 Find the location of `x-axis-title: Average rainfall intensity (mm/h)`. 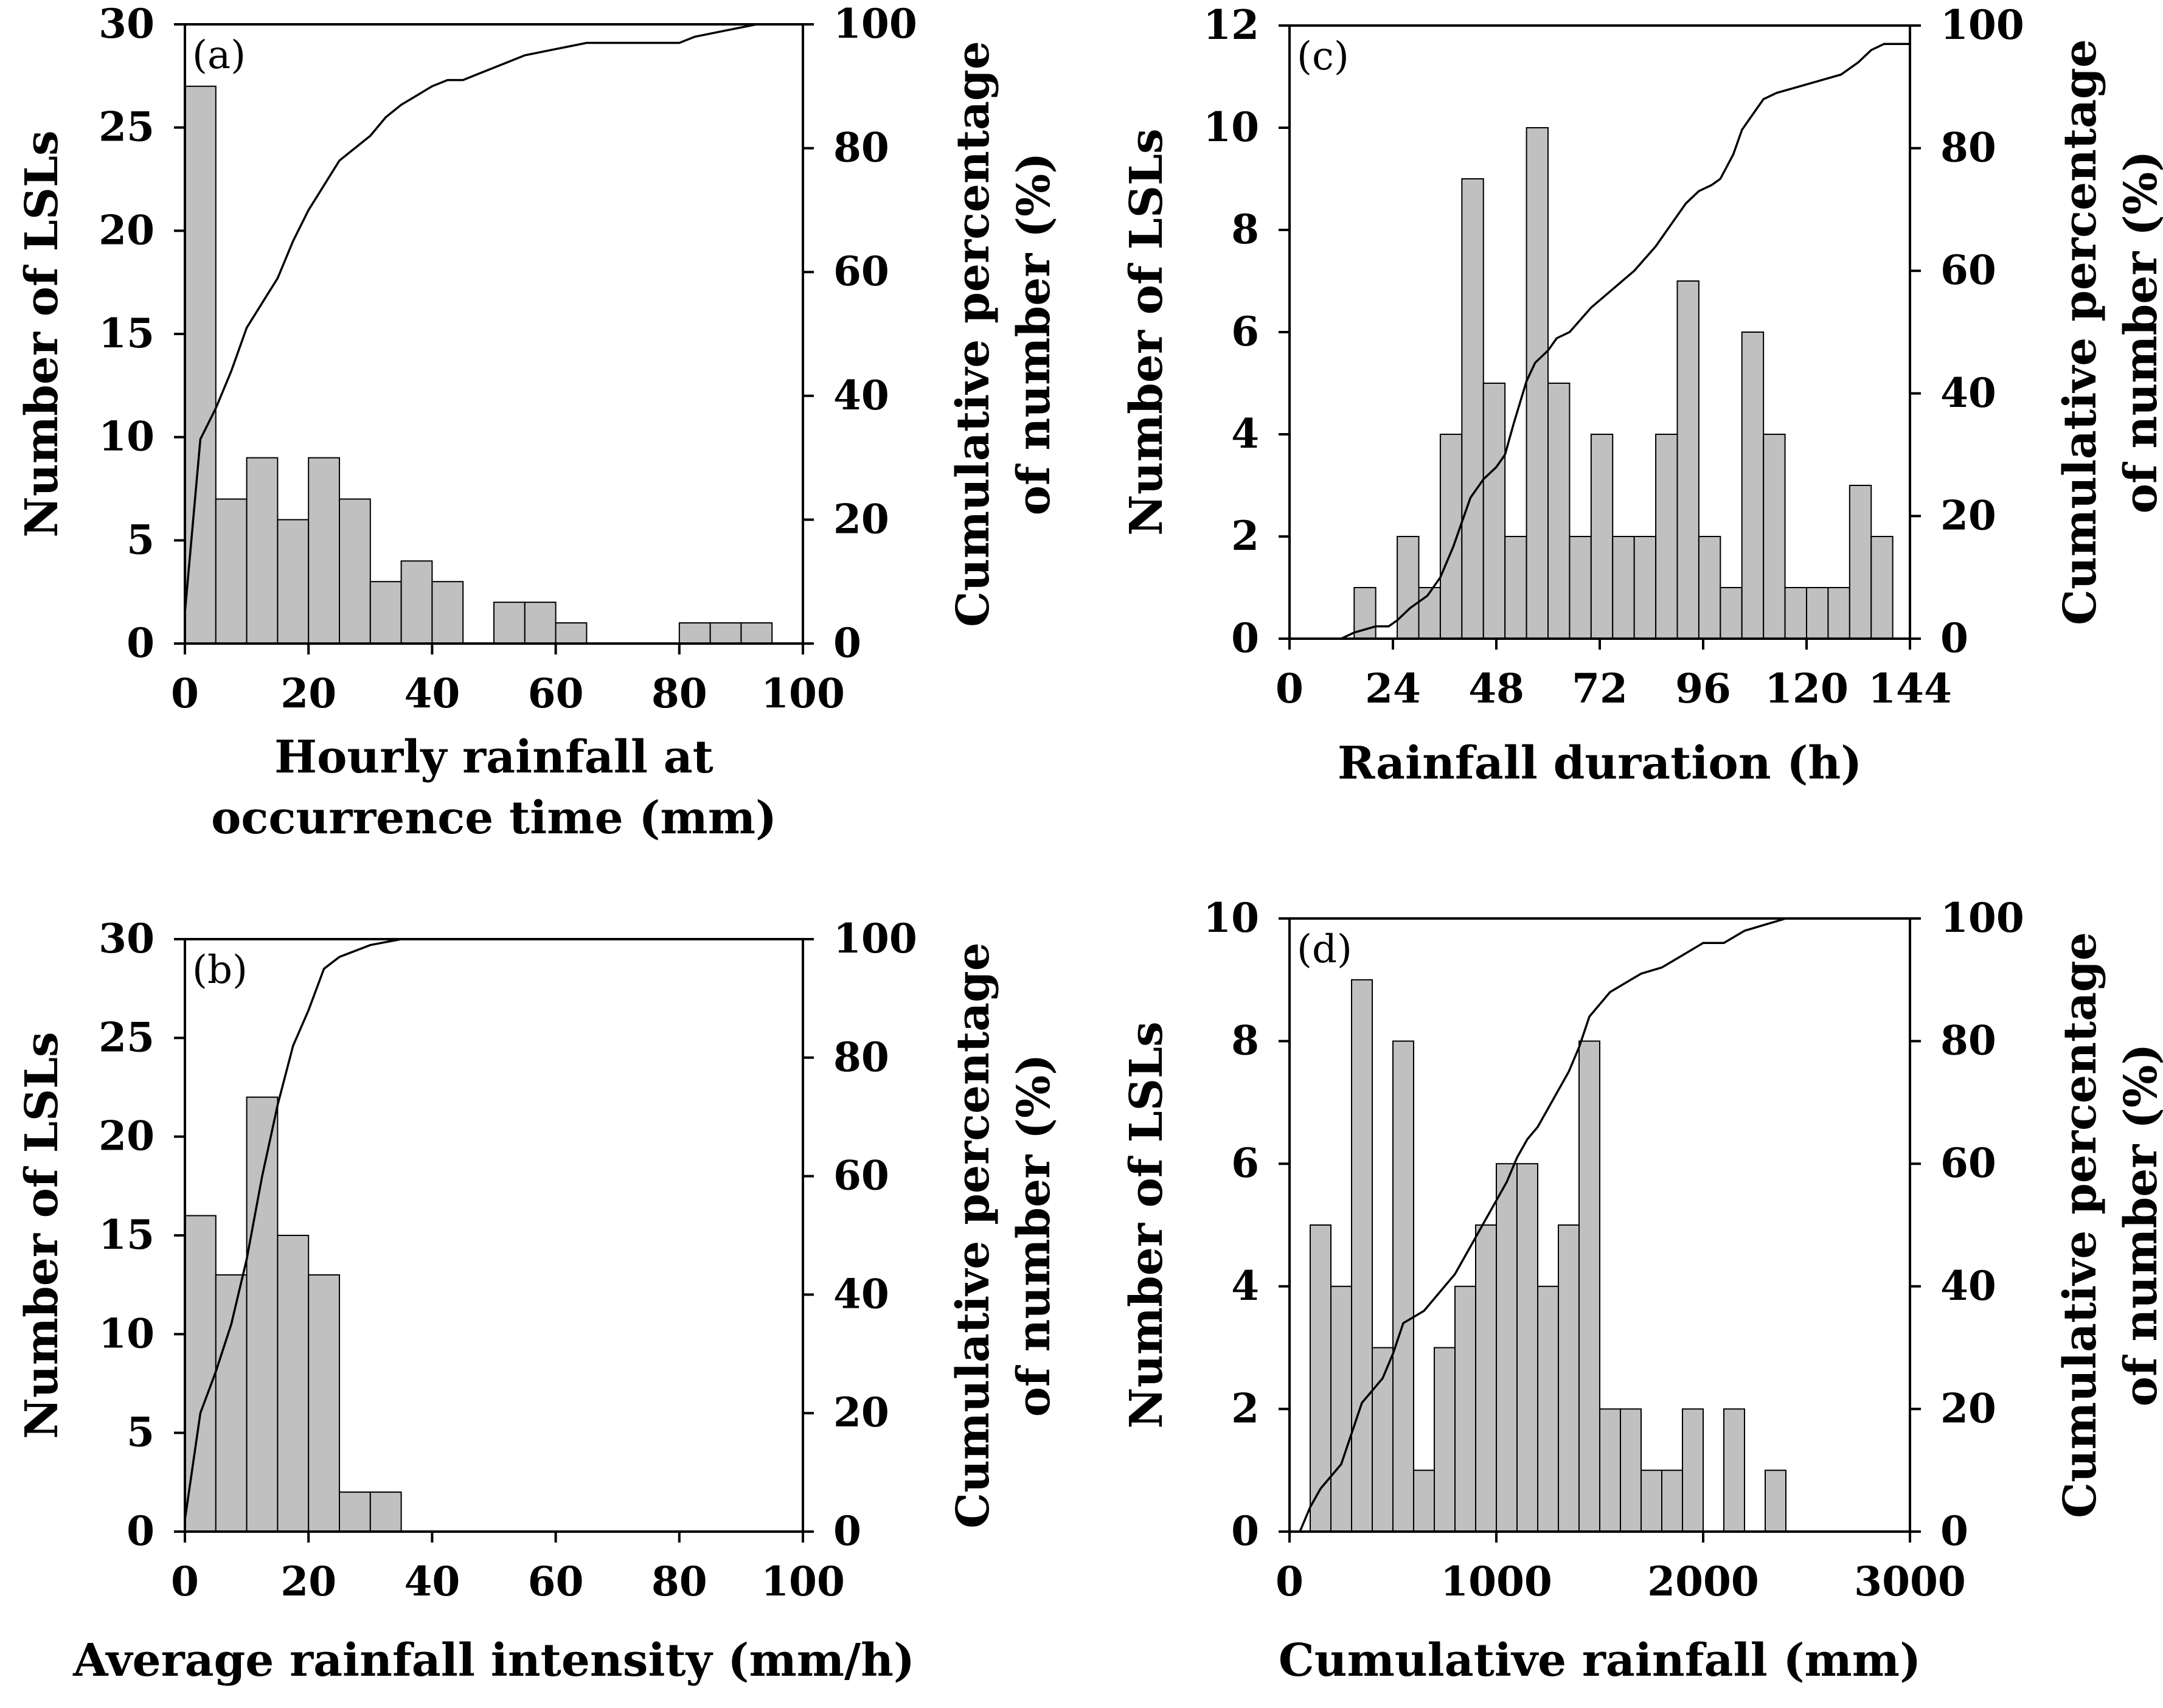

x-axis-title: Average rainfall intensity (mm/h) is located at coordinates (494, 1661).